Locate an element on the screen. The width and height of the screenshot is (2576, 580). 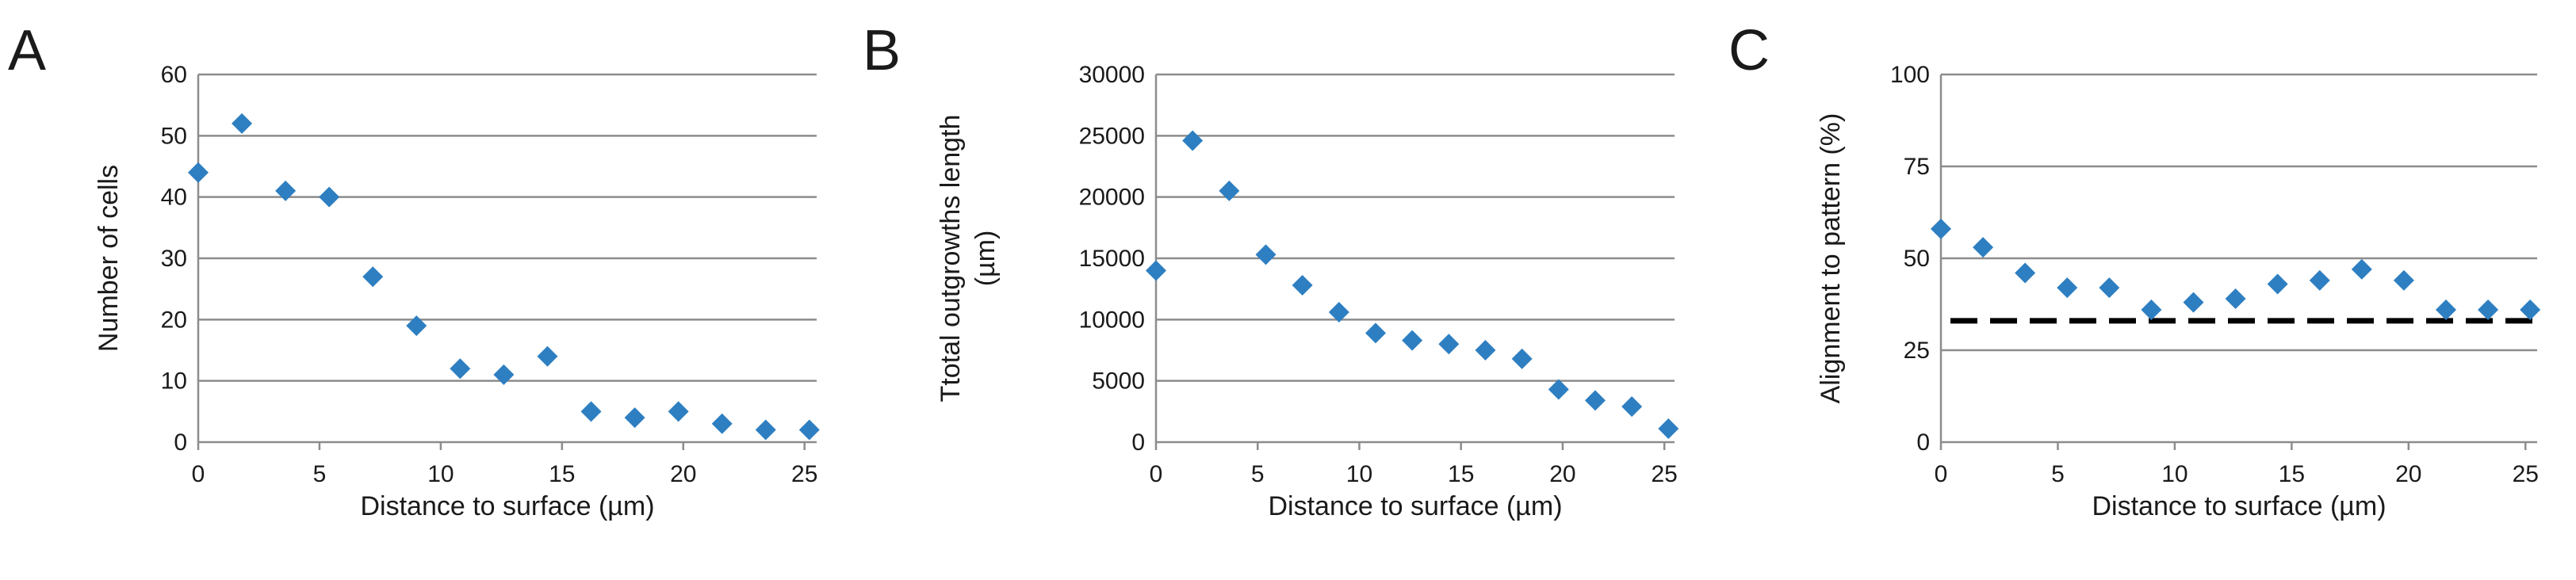
y-tick-label: 40 is located at coordinates (174, 198).